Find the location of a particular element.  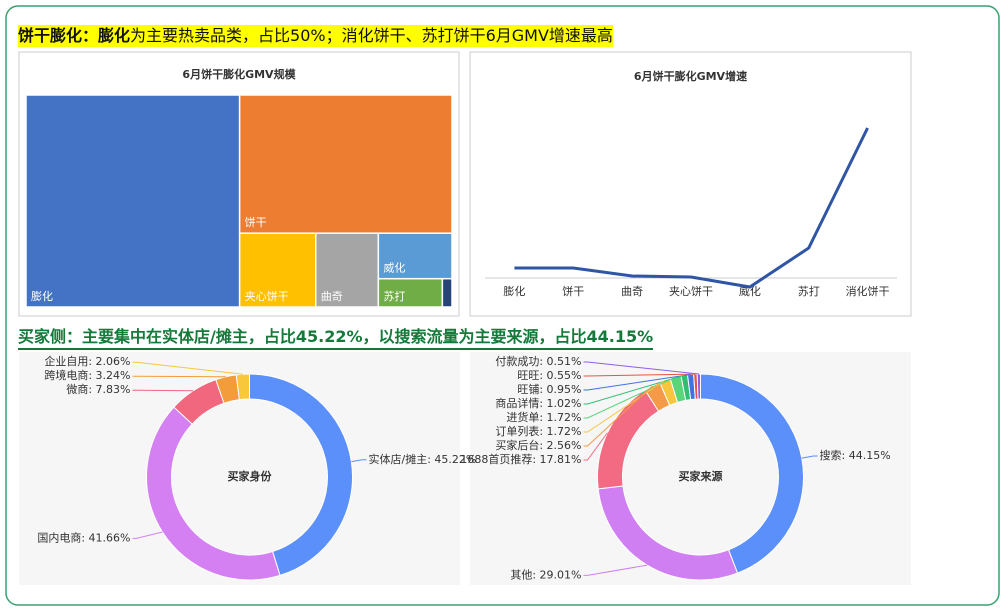

heading-text: 为主要热卖品类，占比50%；消化饼干、苏打饼干6月GMV增速最高 is located at coordinates (371, 35).